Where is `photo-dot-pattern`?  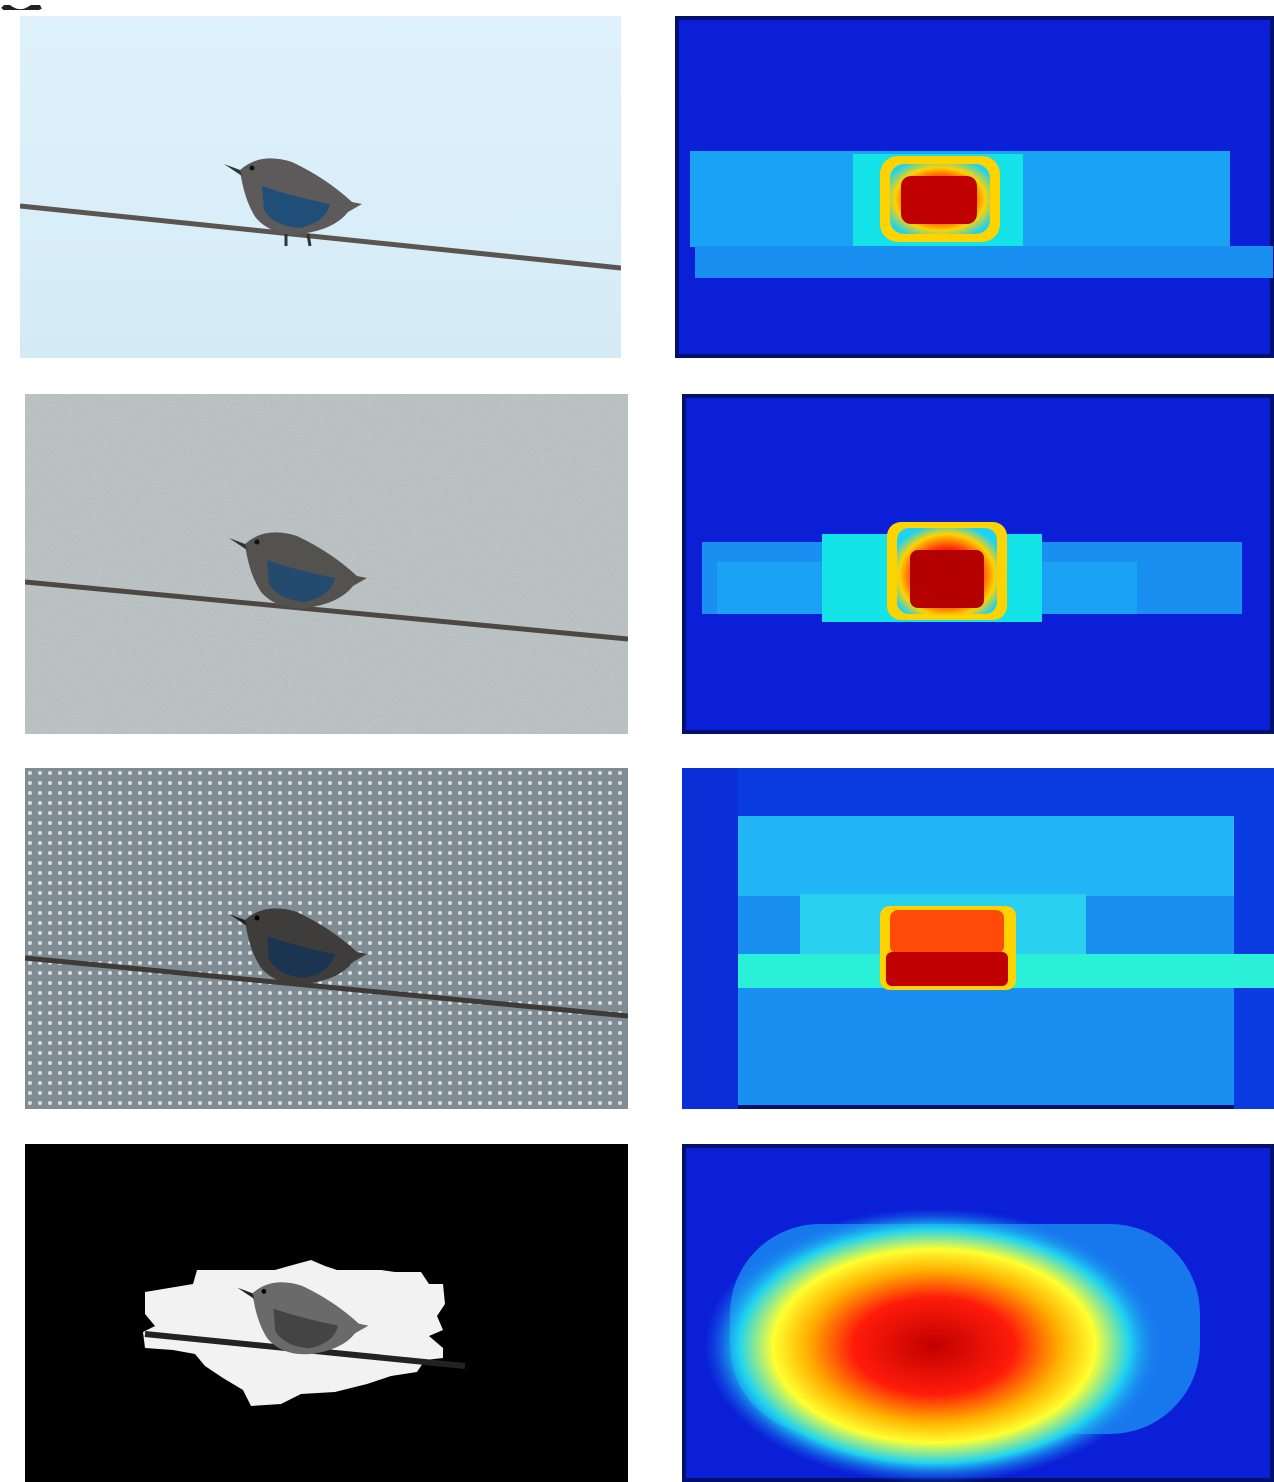 photo-dot-pattern is located at coordinates (326, 938).